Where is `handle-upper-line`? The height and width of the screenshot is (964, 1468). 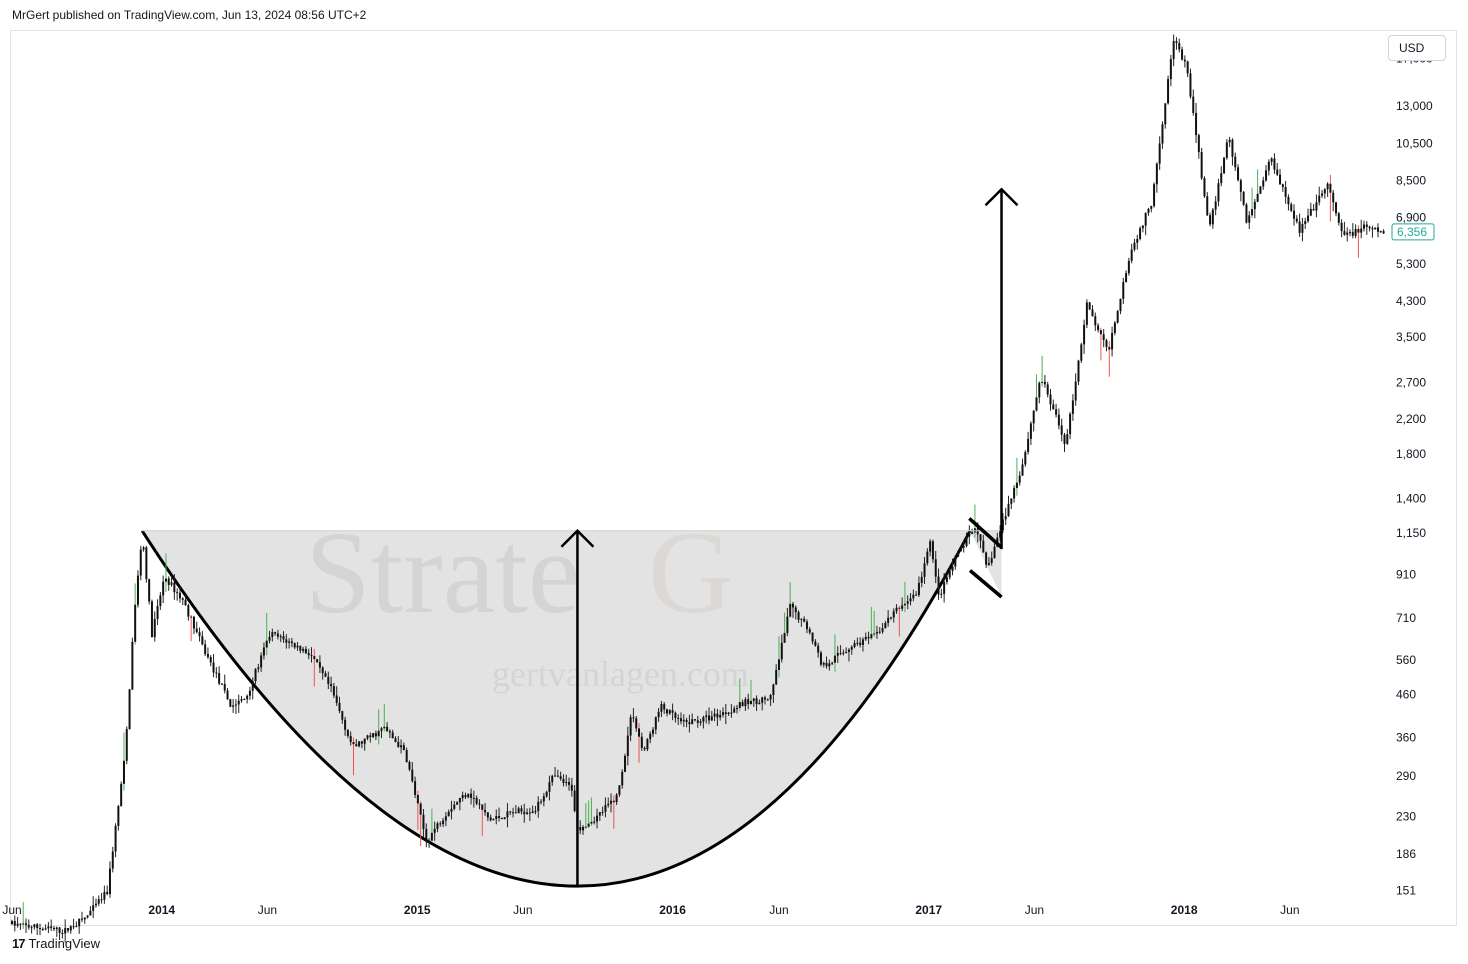 handle-upper-line is located at coordinates (985, 533).